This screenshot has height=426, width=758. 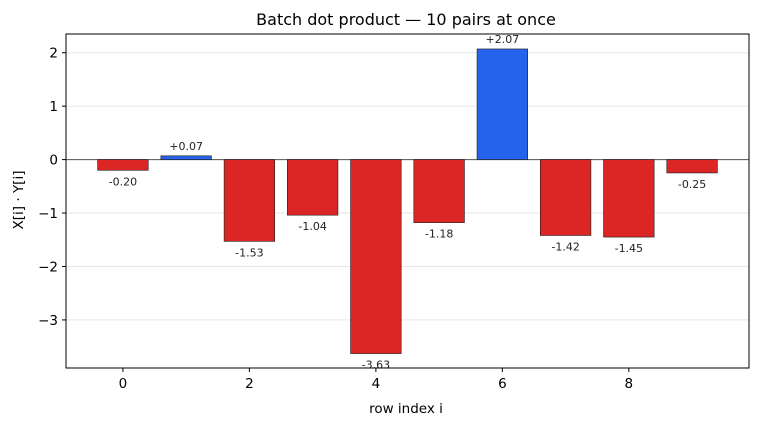 What do you see at coordinates (53, 161) in the screenshot?
I see `y-tick-label: 0` at bounding box center [53, 161].